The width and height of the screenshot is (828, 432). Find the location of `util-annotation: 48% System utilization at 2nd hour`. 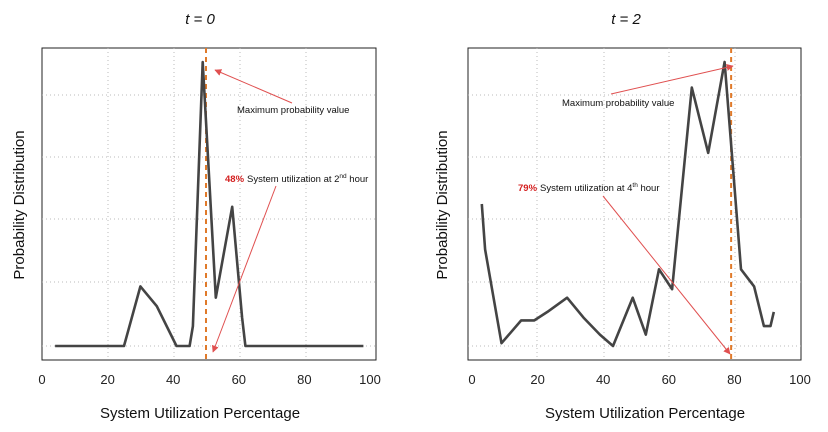

util-annotation: 48% System utilization at 2nd hour is located at coordinates (296, 179).